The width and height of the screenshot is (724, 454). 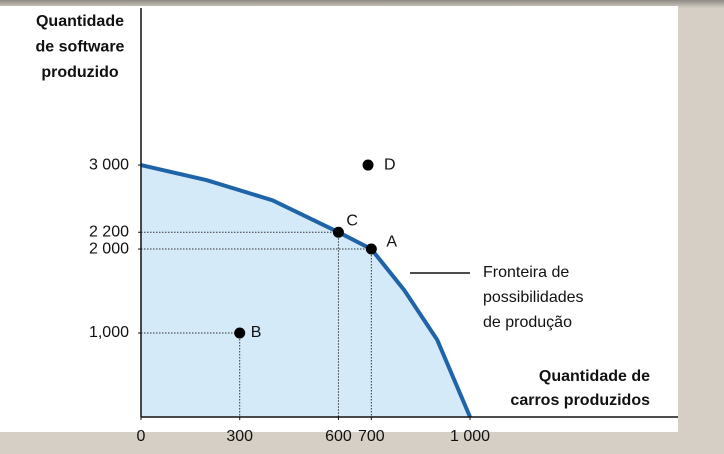 What do you see at coordinates (470, 436) in the screenshot?
I see `x-tick-label: 1 000` at bounding box center [470, 436].